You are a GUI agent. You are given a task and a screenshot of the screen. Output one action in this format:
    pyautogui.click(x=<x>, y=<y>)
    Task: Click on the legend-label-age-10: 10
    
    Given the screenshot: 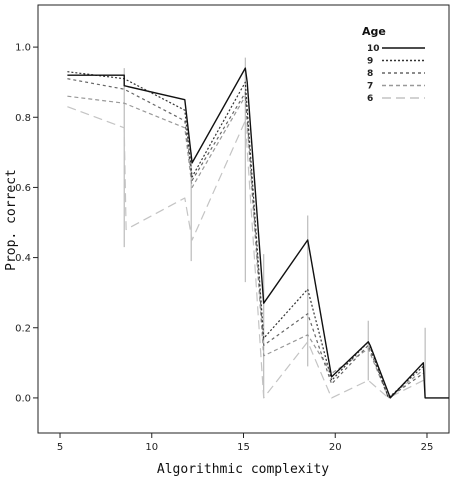 What is the action you would take?
    pyautogui.click(x=373, y=49)
    